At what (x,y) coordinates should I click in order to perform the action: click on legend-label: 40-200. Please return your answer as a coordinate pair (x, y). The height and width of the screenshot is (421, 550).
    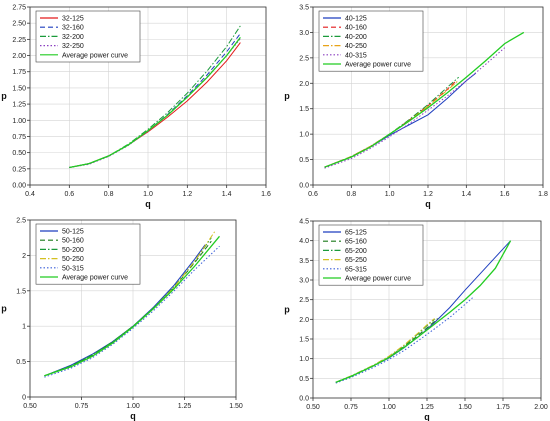
    Looking at the image, I should click on (356, 37).